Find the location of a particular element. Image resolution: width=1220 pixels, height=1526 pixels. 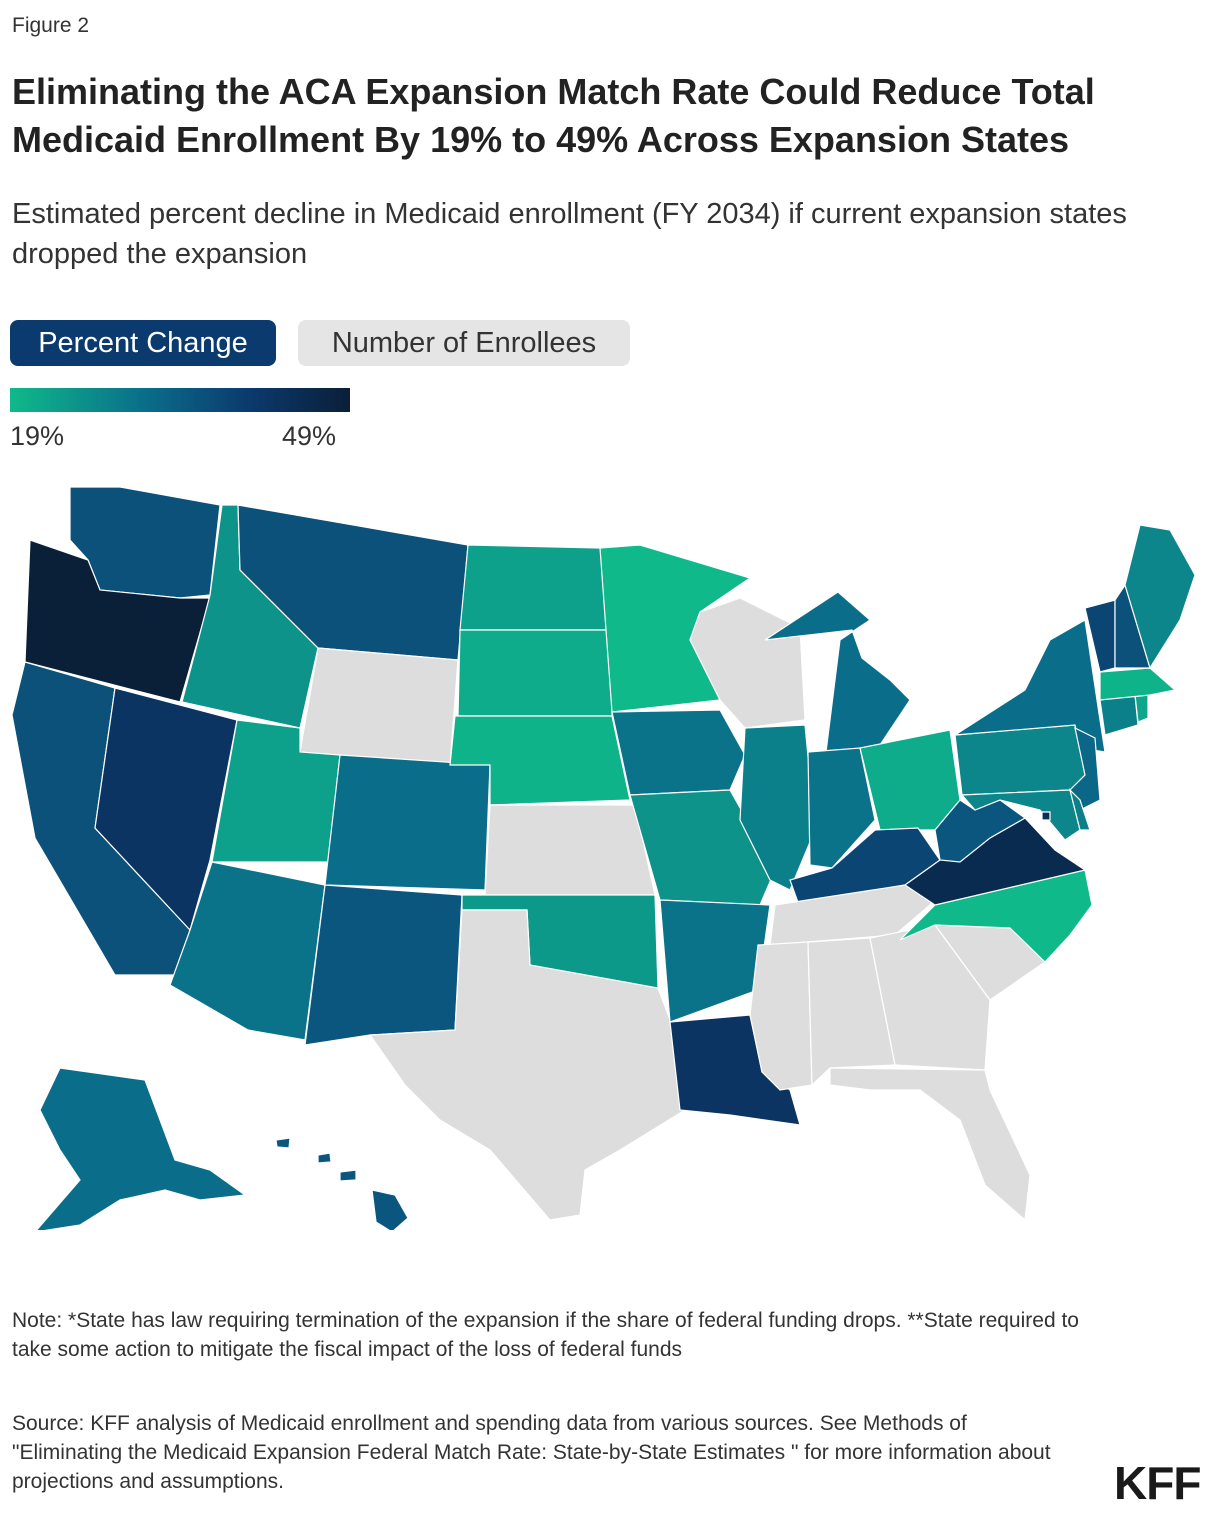

state-DE is located at coordinates (1079, 809).